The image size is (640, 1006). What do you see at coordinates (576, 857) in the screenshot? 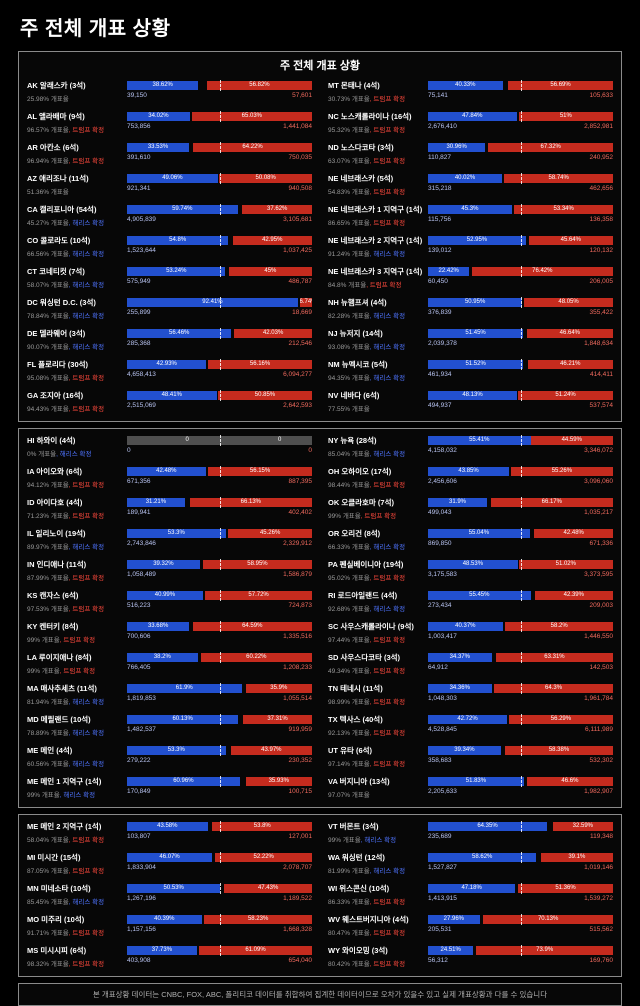
I see `trump-bar-segment: 39.1%` at bounding box center [576, 857].